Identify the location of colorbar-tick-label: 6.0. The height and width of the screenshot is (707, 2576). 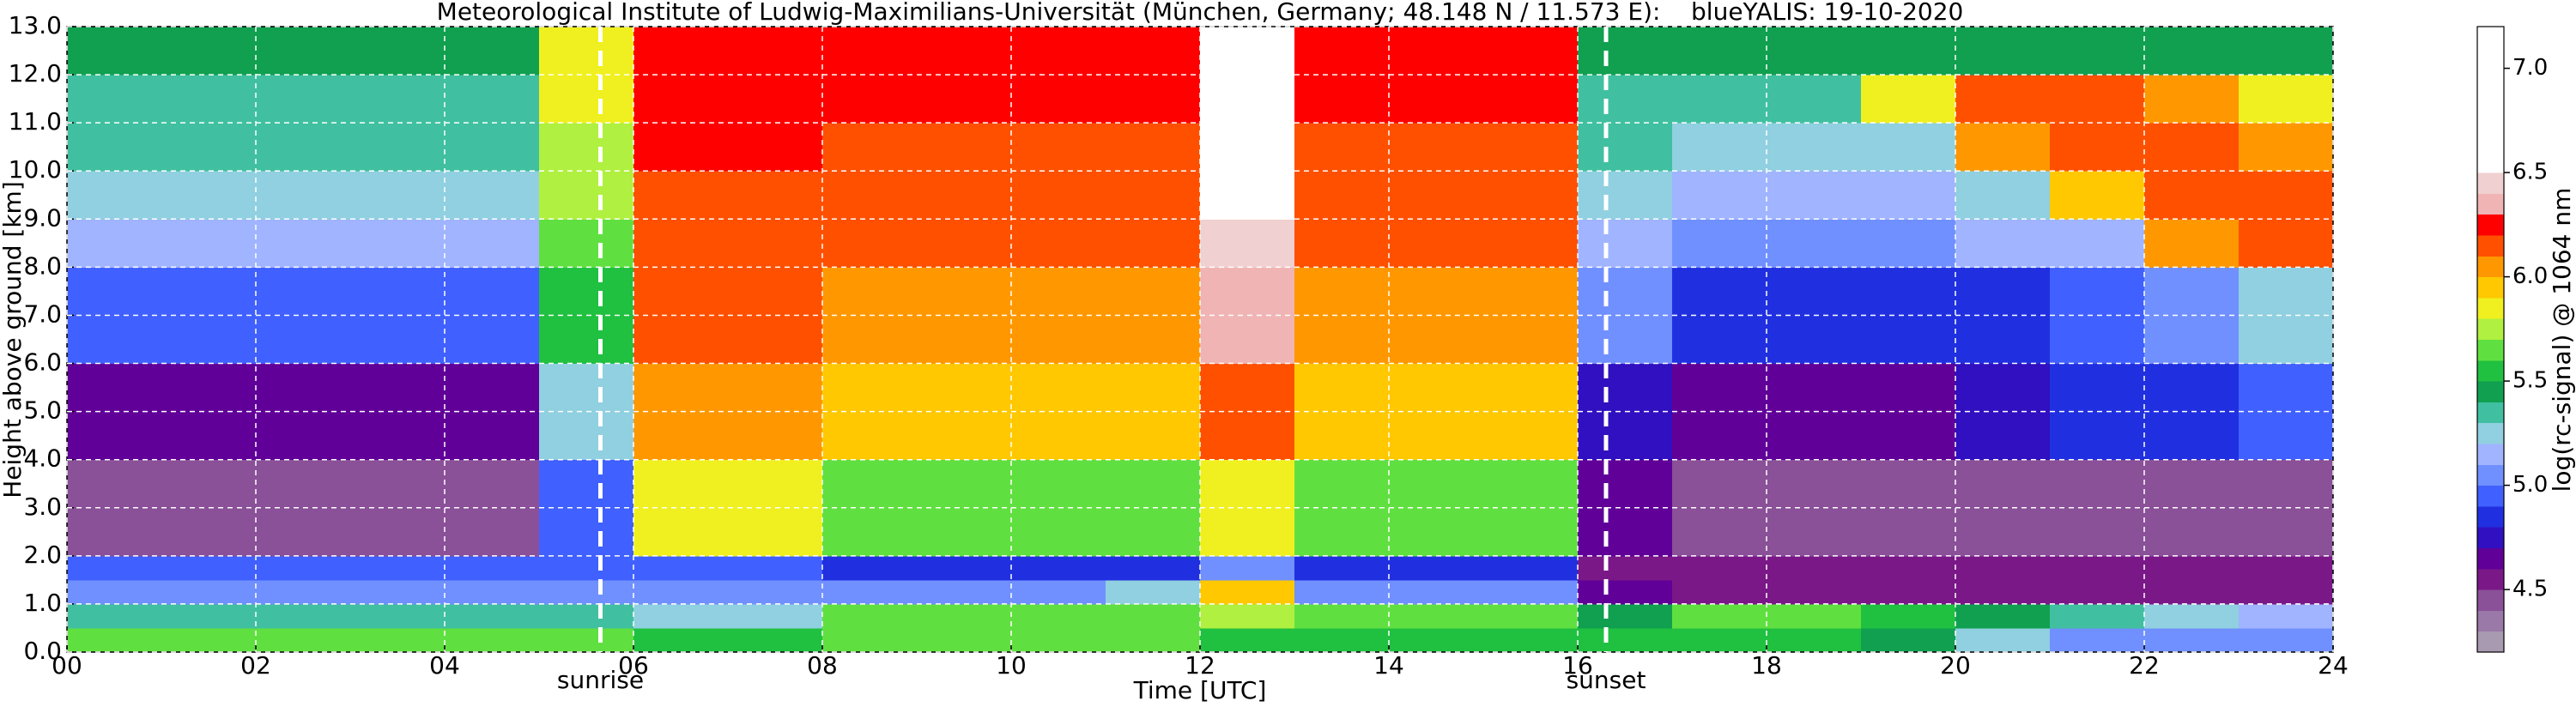
(2530, 276).